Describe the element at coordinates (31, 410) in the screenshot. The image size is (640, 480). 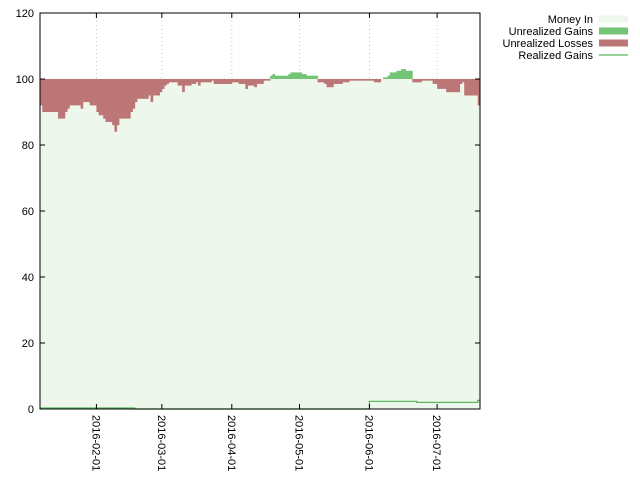
I see `y-tick-label: 0` at that location.